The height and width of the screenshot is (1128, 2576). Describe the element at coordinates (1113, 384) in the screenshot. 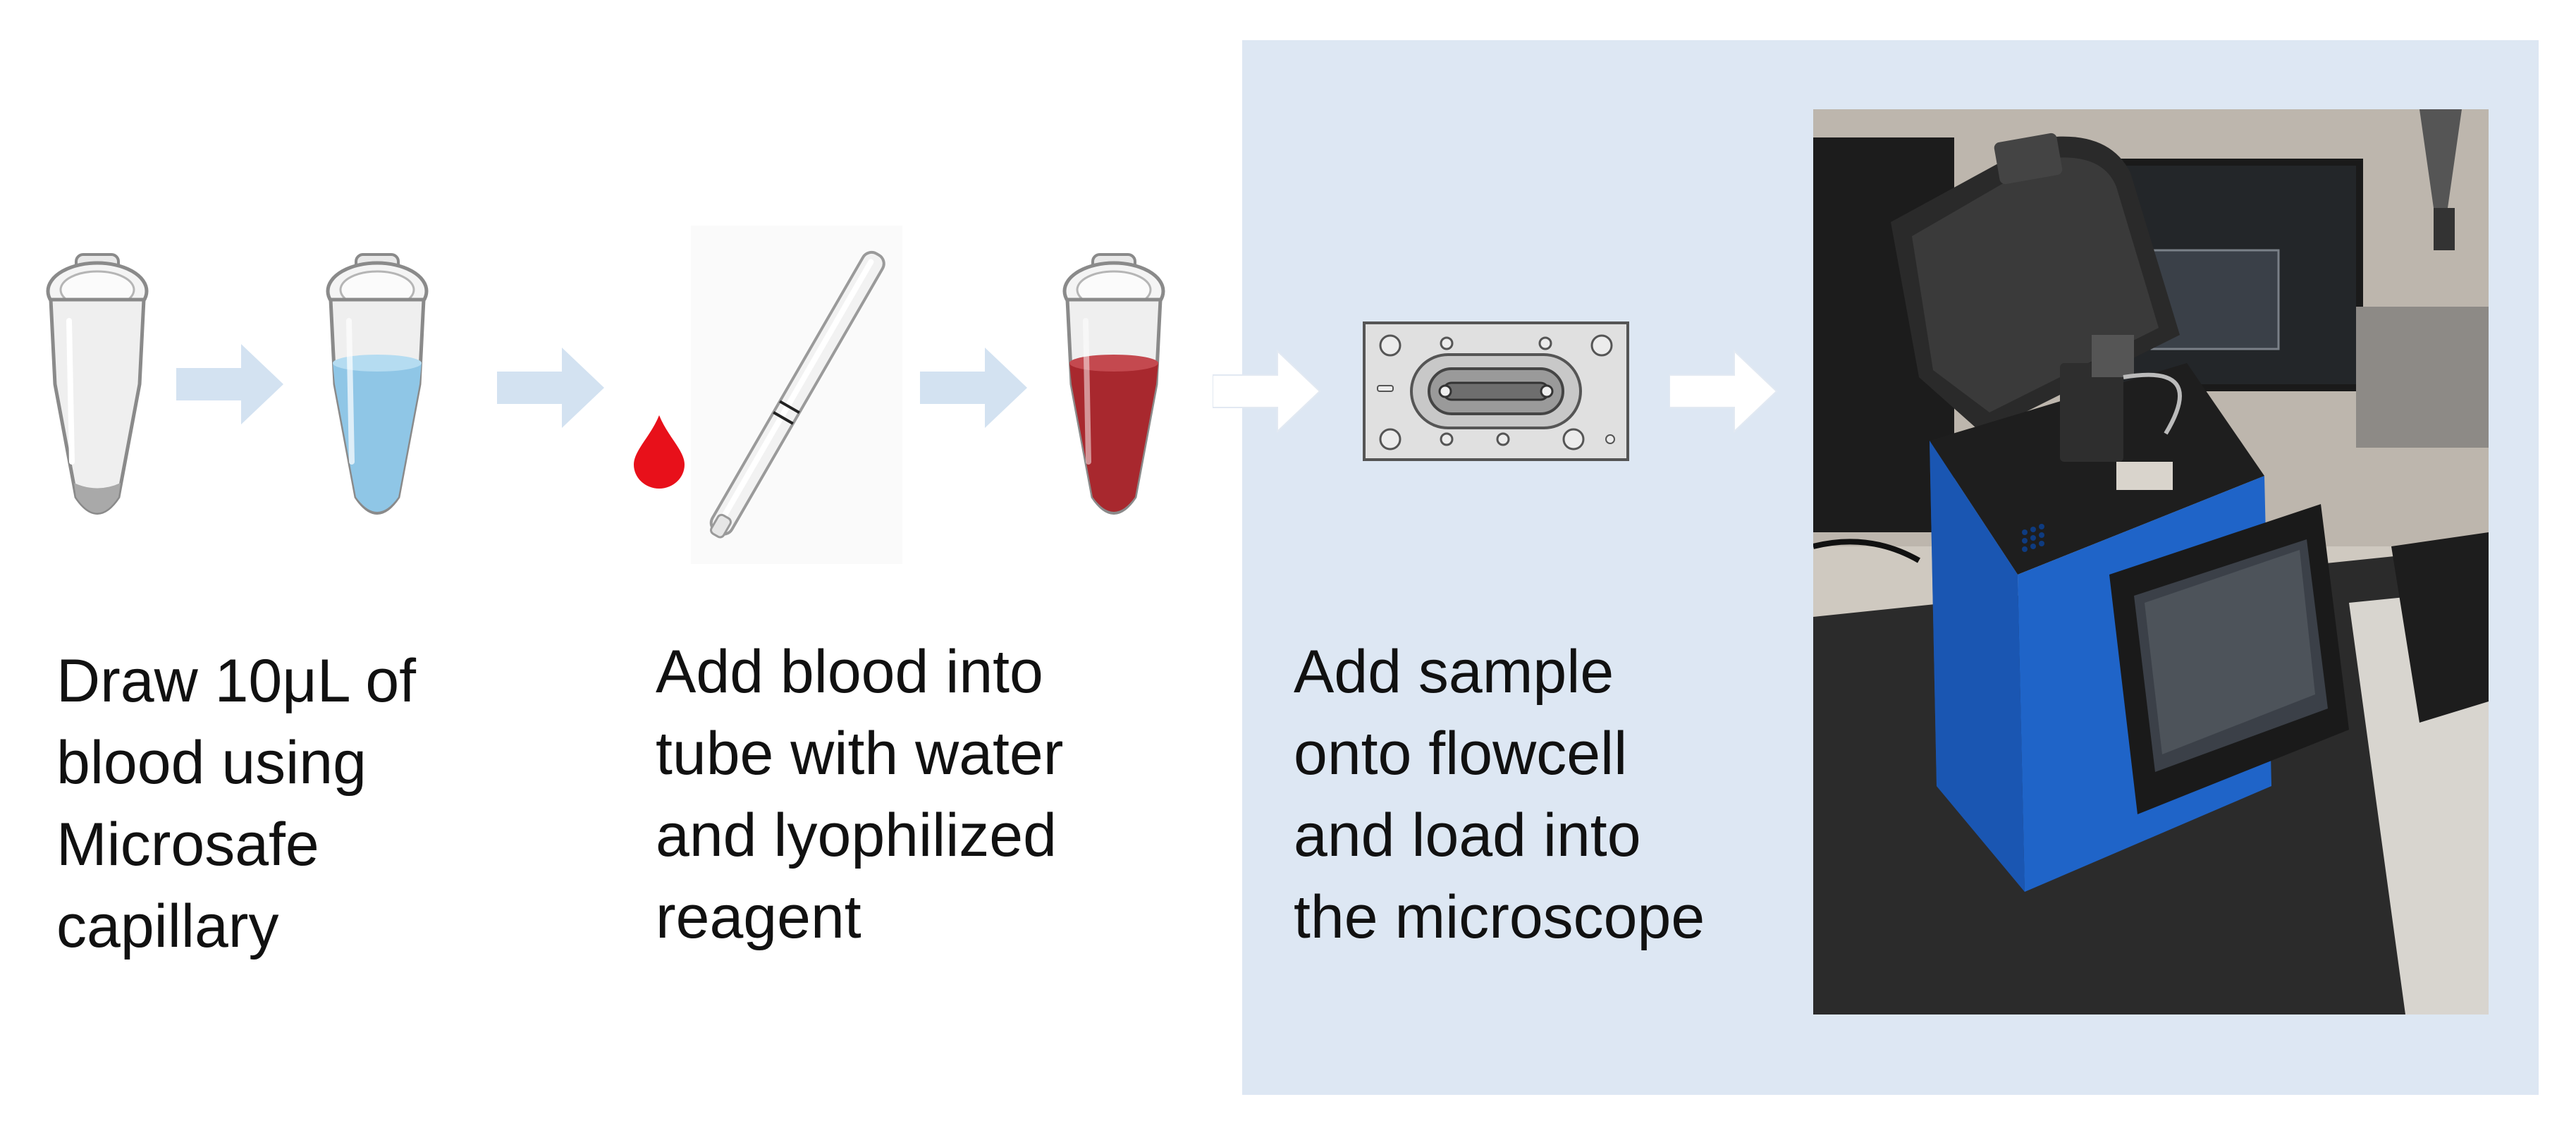

I see `blood-filled-tube-icon` at that location.